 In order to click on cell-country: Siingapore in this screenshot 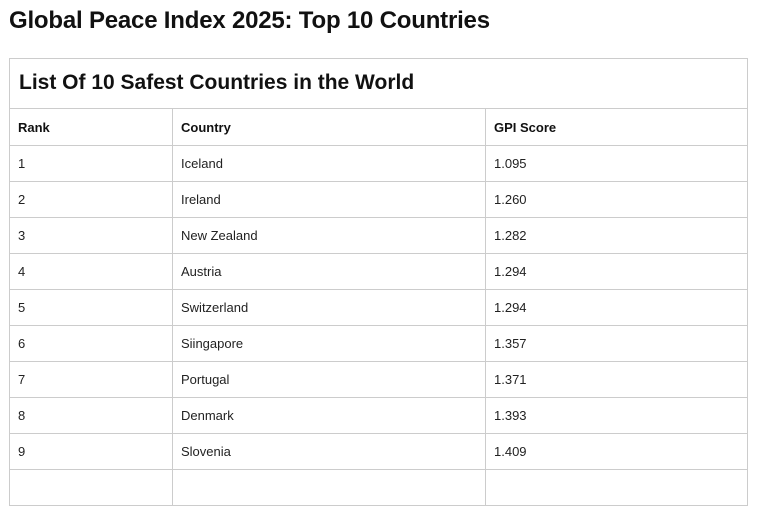, I will do `click(329, 343)`.